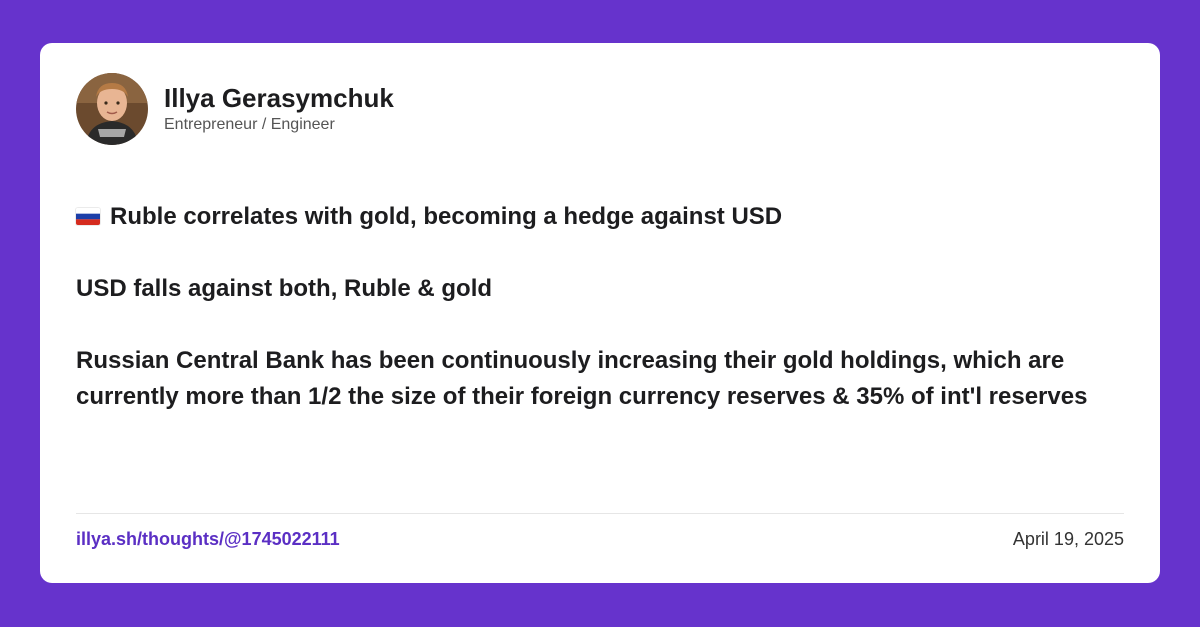 The image size is (1200, 627). Describe the element at coordinates (88, 216) in the screenshot. I see `russia-flag-icon` at that location.